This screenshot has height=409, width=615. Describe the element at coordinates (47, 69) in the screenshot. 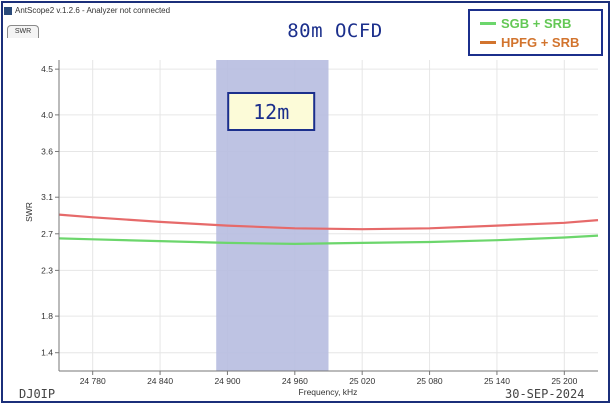

I see `y-tick-label: 4.5` at that location.